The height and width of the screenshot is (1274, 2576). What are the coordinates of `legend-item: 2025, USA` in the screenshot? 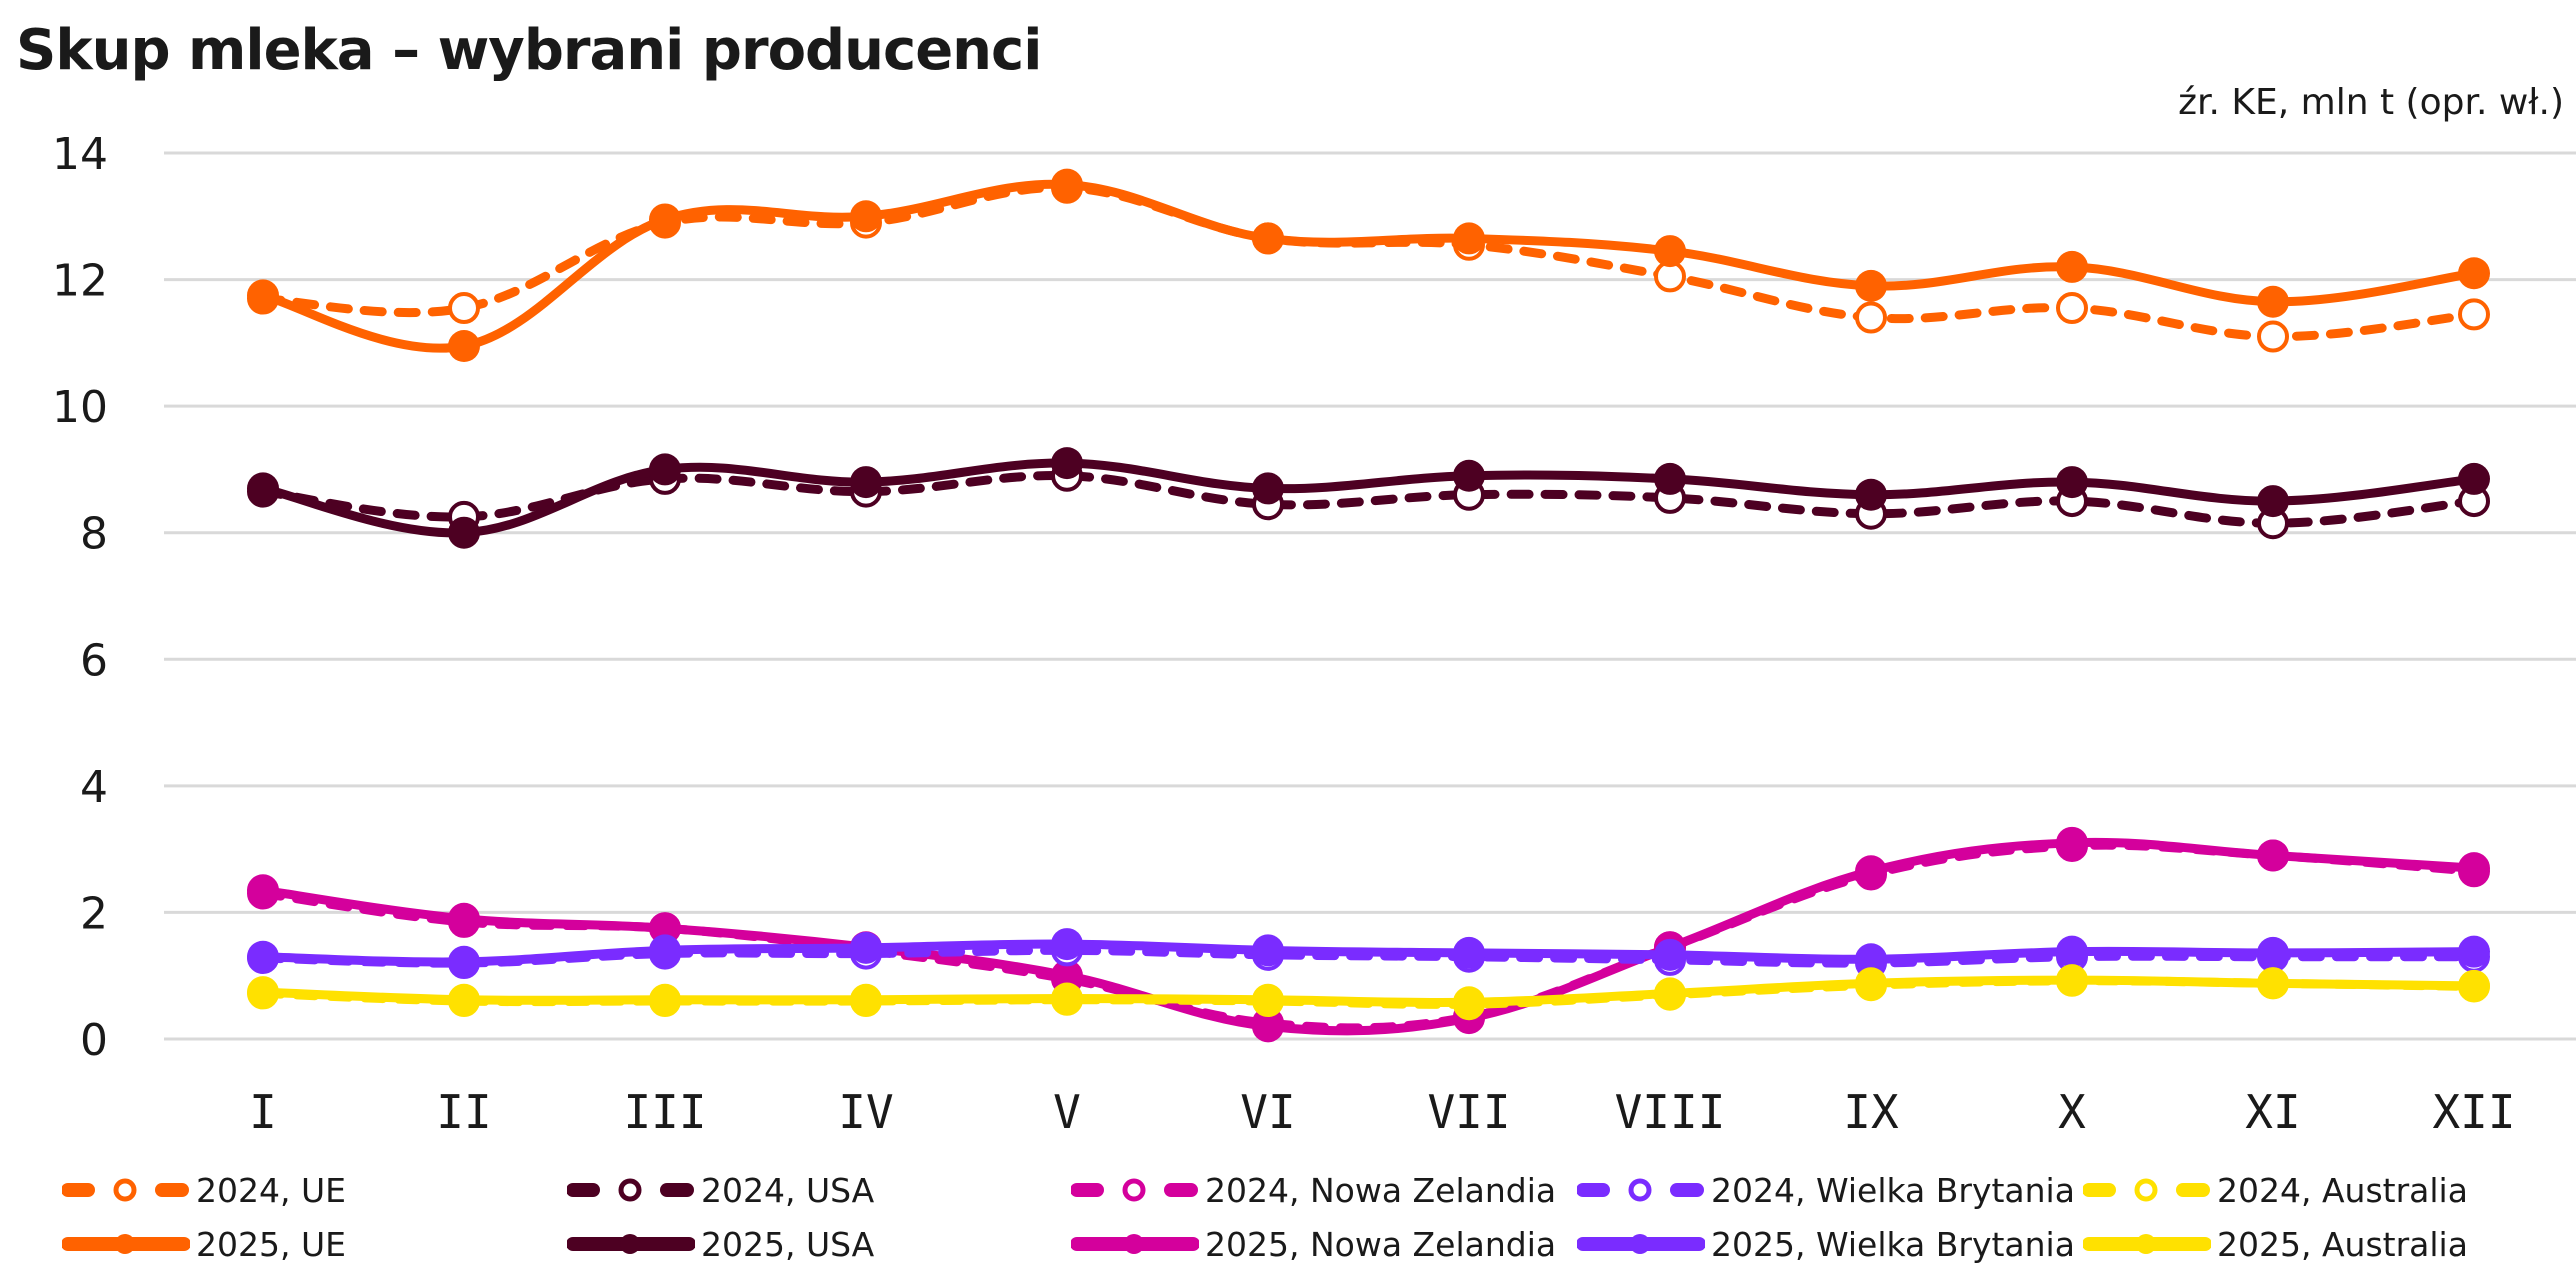 It's located at (720, 1244).